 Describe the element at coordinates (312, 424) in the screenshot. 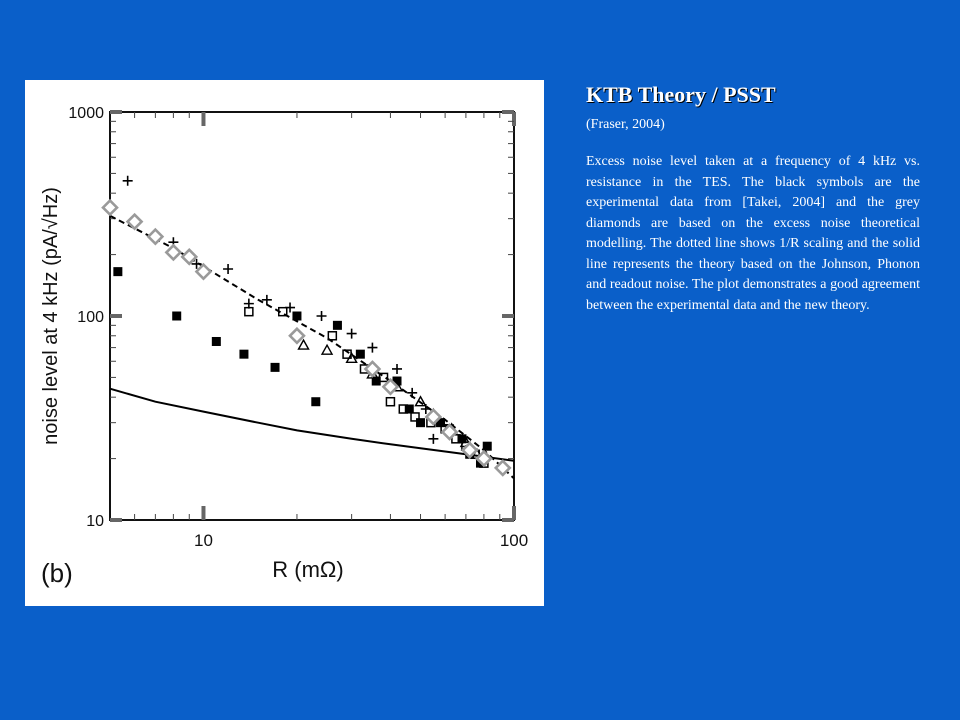

I see `solid-theory-line` at that location.